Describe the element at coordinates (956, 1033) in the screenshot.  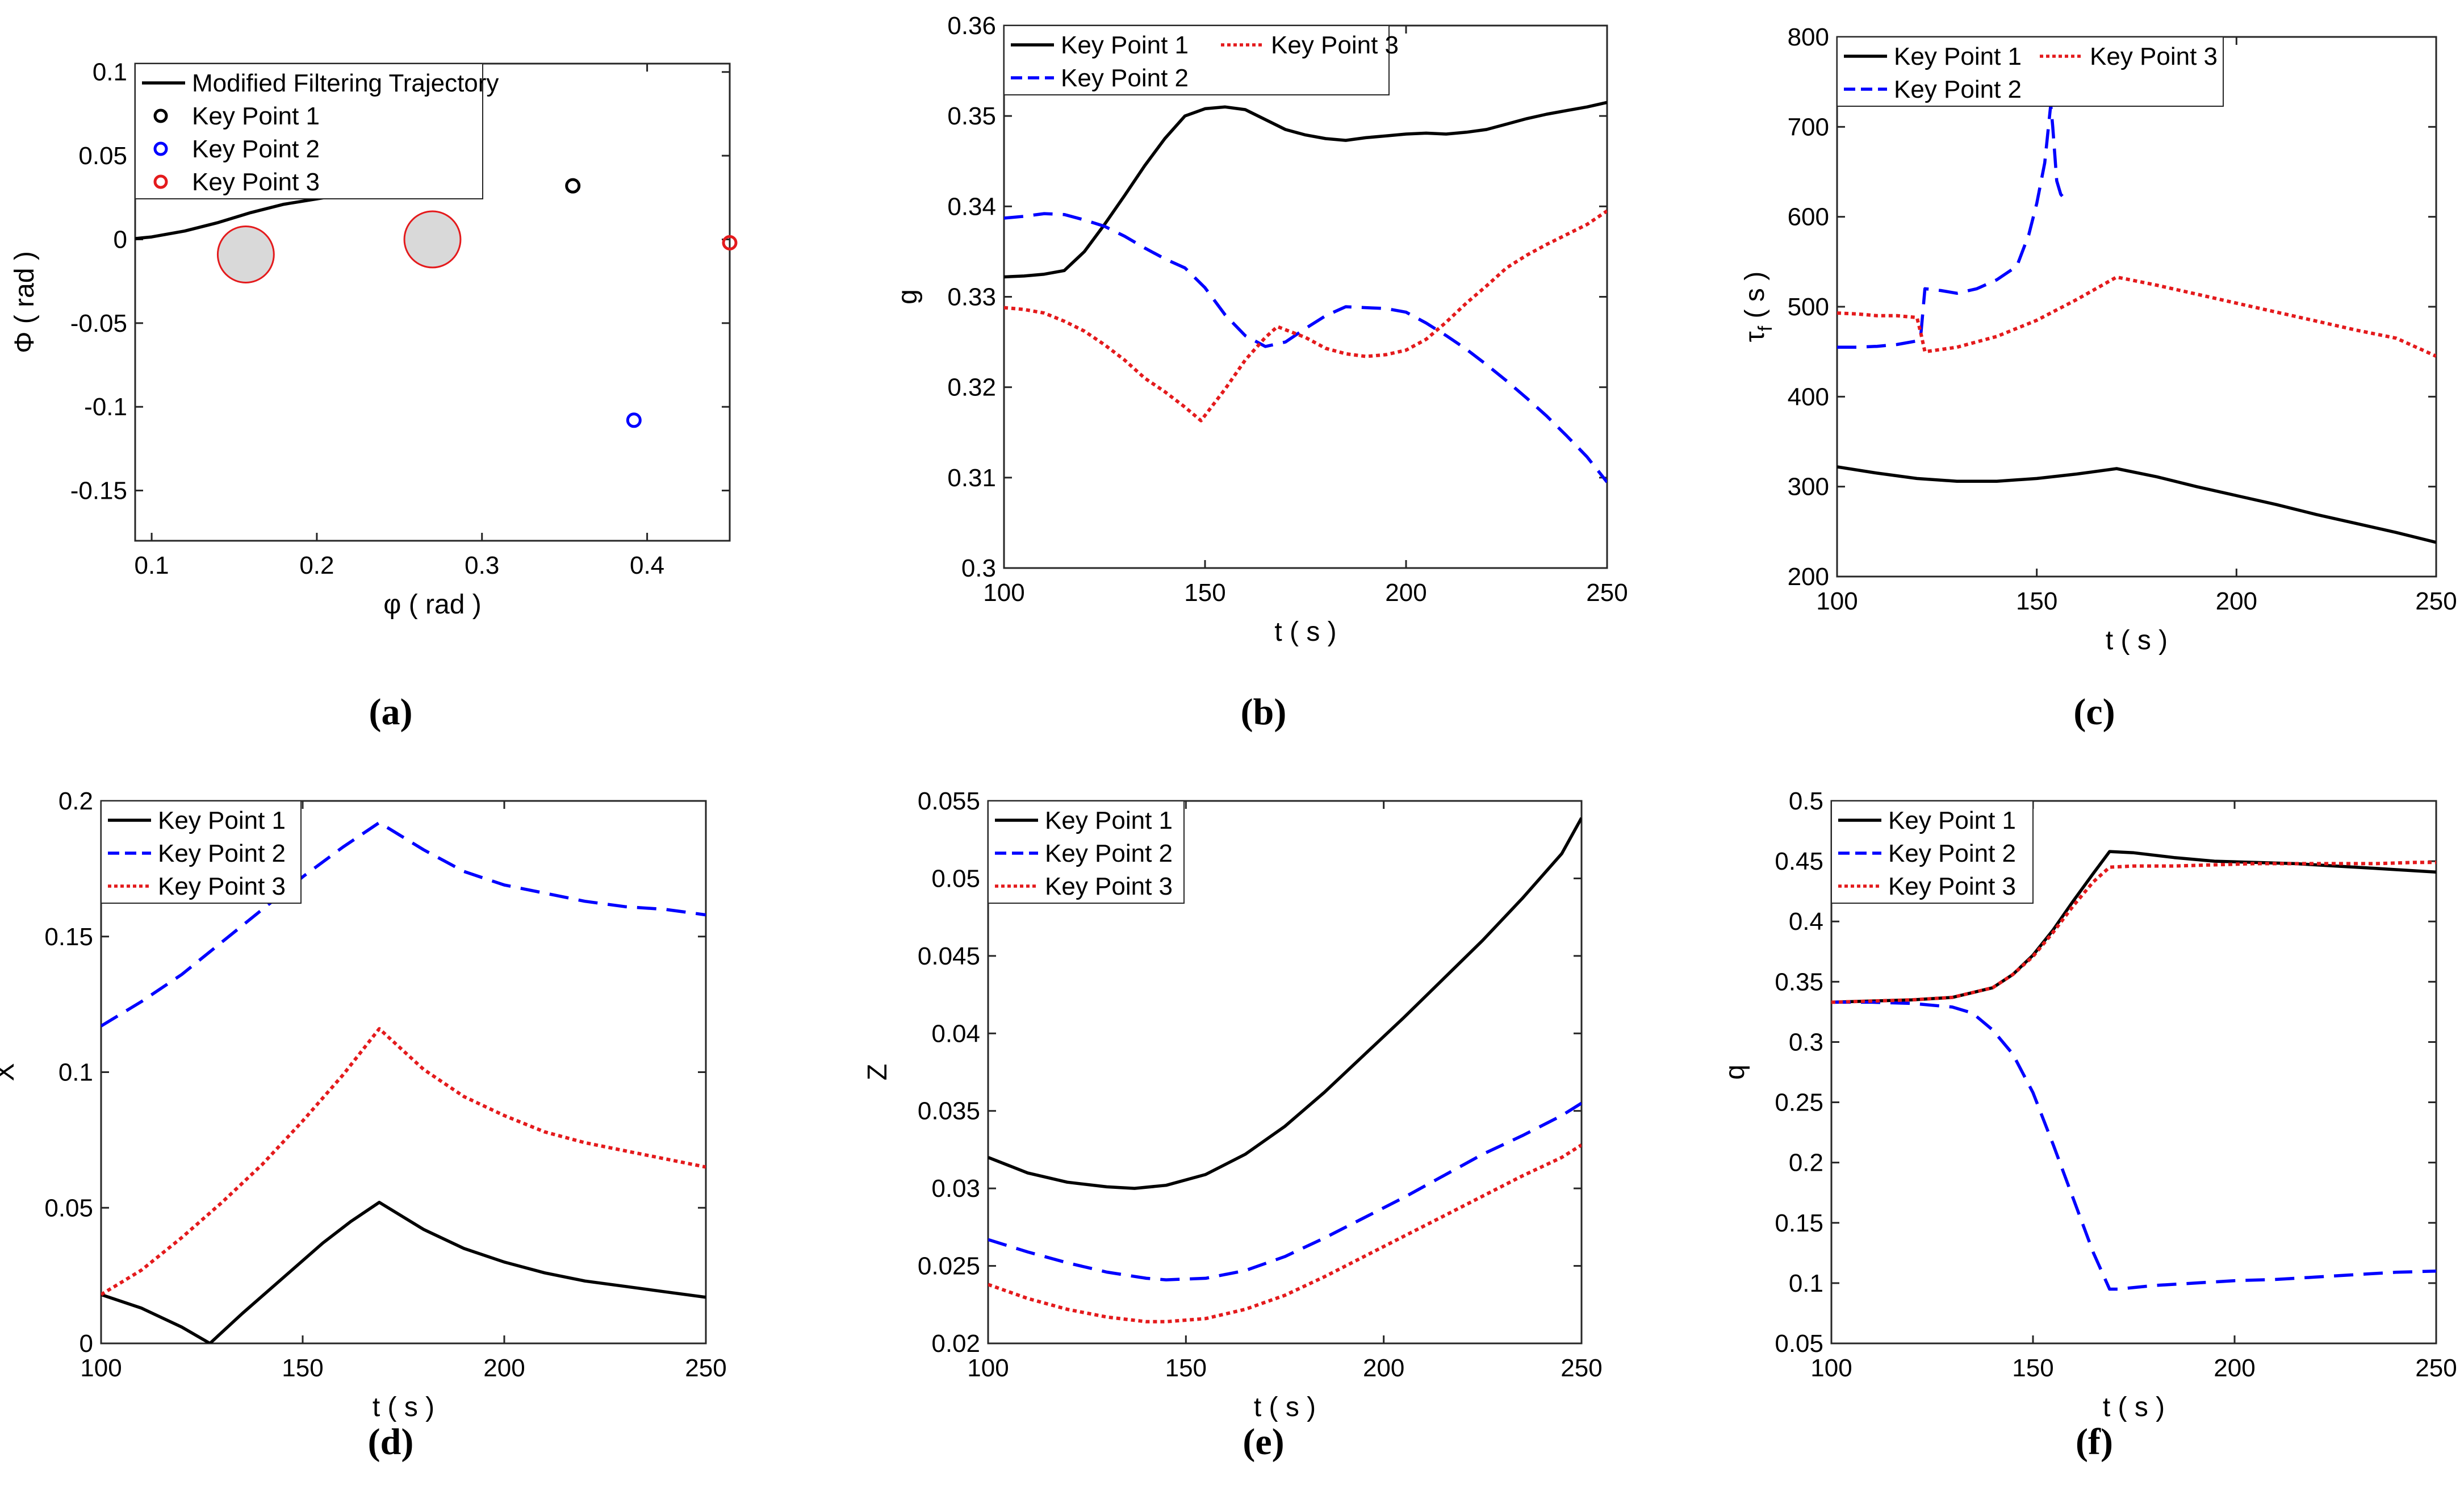
I see `y-tick-label: 0.04` at that location.